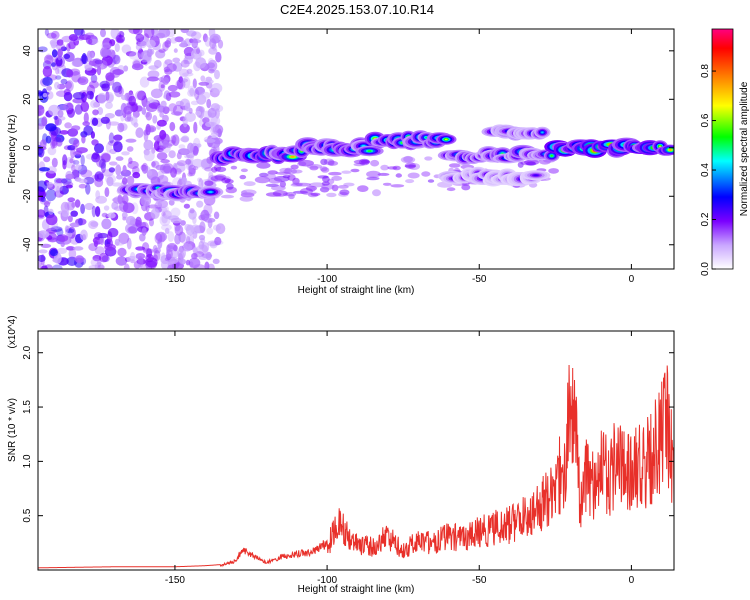  I want to click on y-tick-label: 0.5, so click(27, 515).